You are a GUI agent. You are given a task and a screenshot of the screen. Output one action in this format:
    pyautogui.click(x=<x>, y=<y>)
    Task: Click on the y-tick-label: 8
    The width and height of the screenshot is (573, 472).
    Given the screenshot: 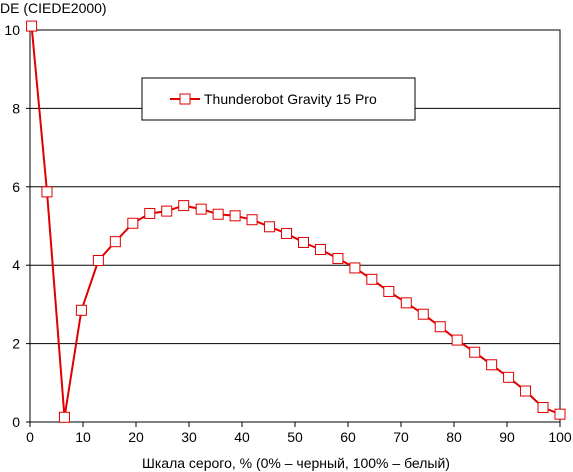 What is the action you would take?
    pyautogui.click(x=16, y=108)
    